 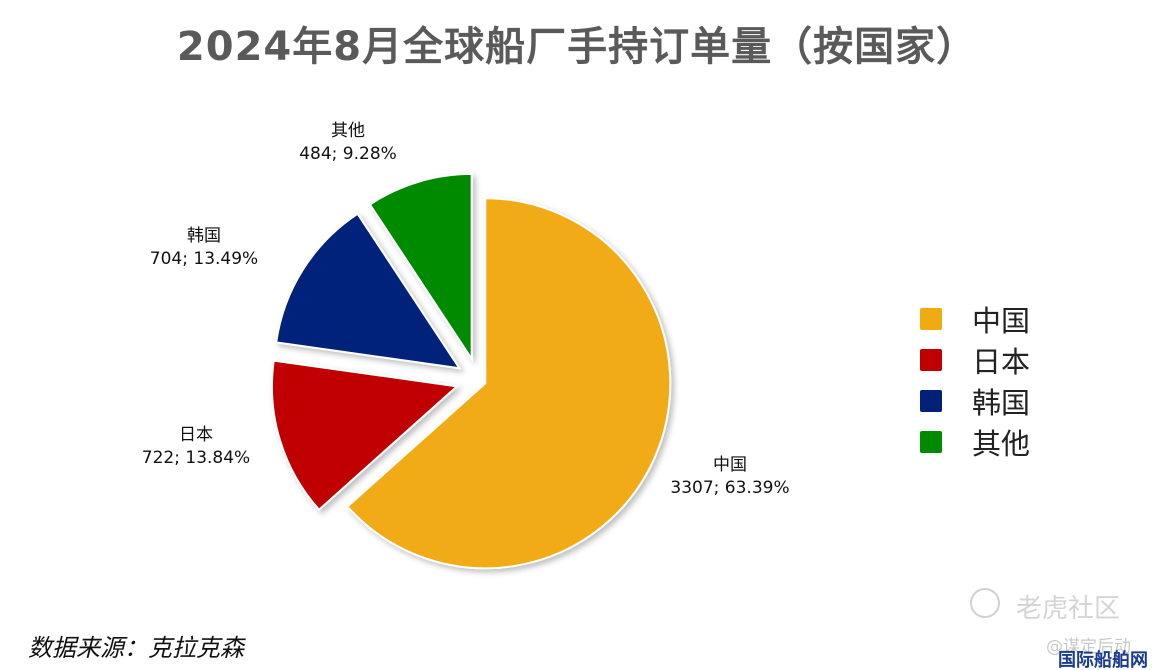 I want to click on chart-title: 2024年8月全球船厂手持订单量（按国家）, so click(x=577, y=47).